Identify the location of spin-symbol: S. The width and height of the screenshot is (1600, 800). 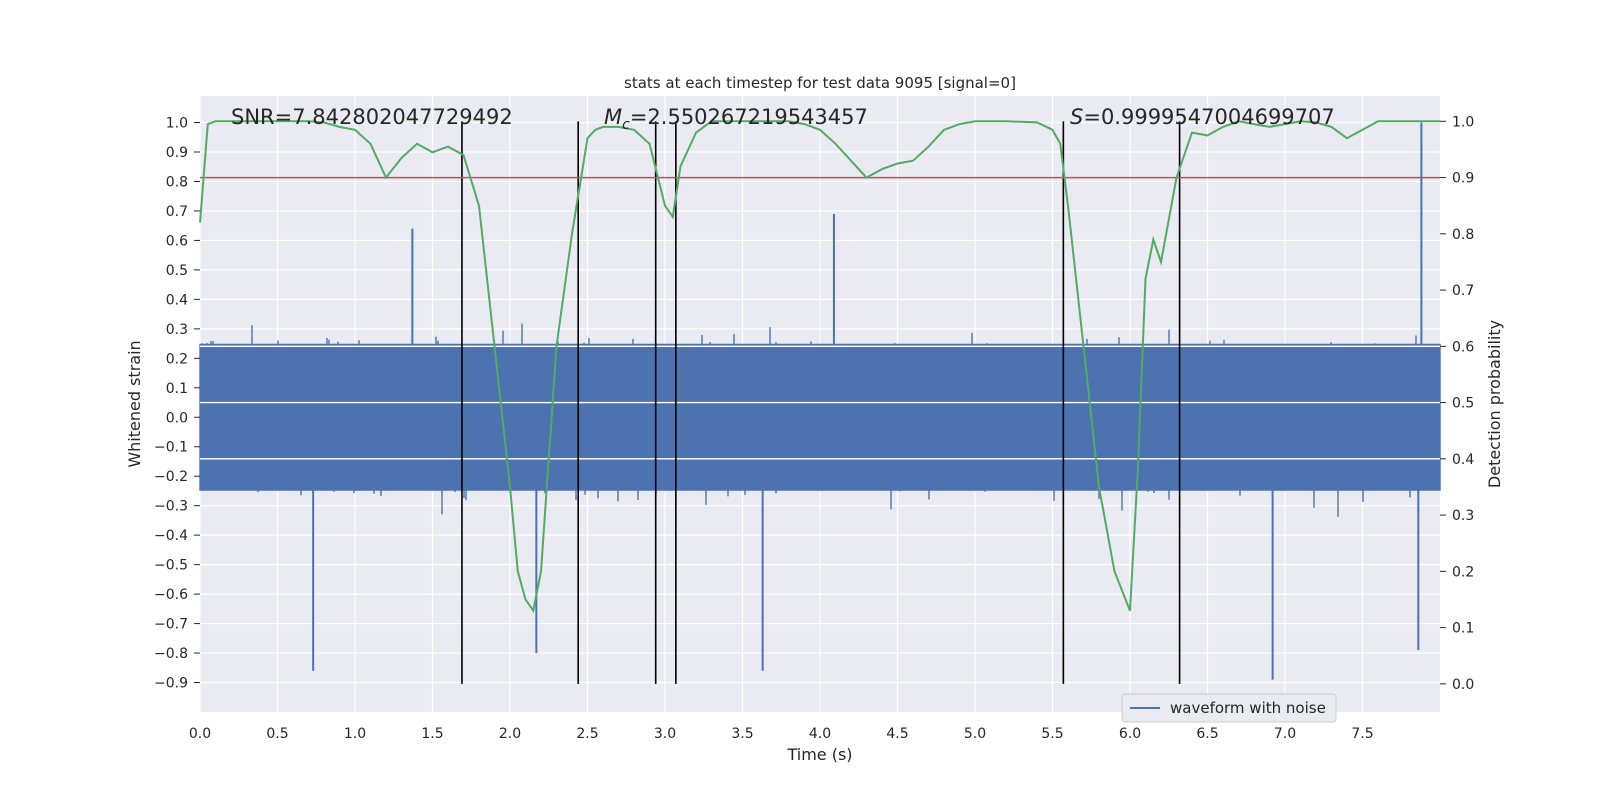
(1076, 117).